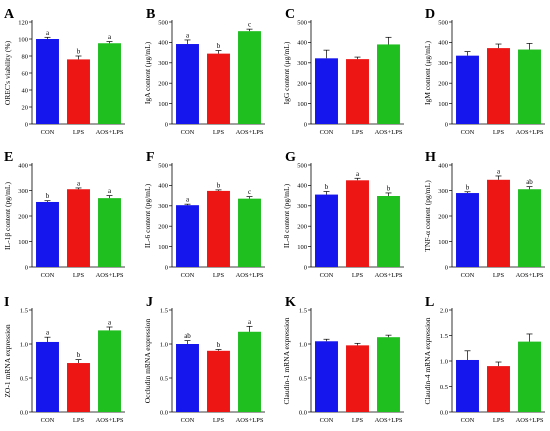  I want to click on panel-label: D, so click(430, 14).